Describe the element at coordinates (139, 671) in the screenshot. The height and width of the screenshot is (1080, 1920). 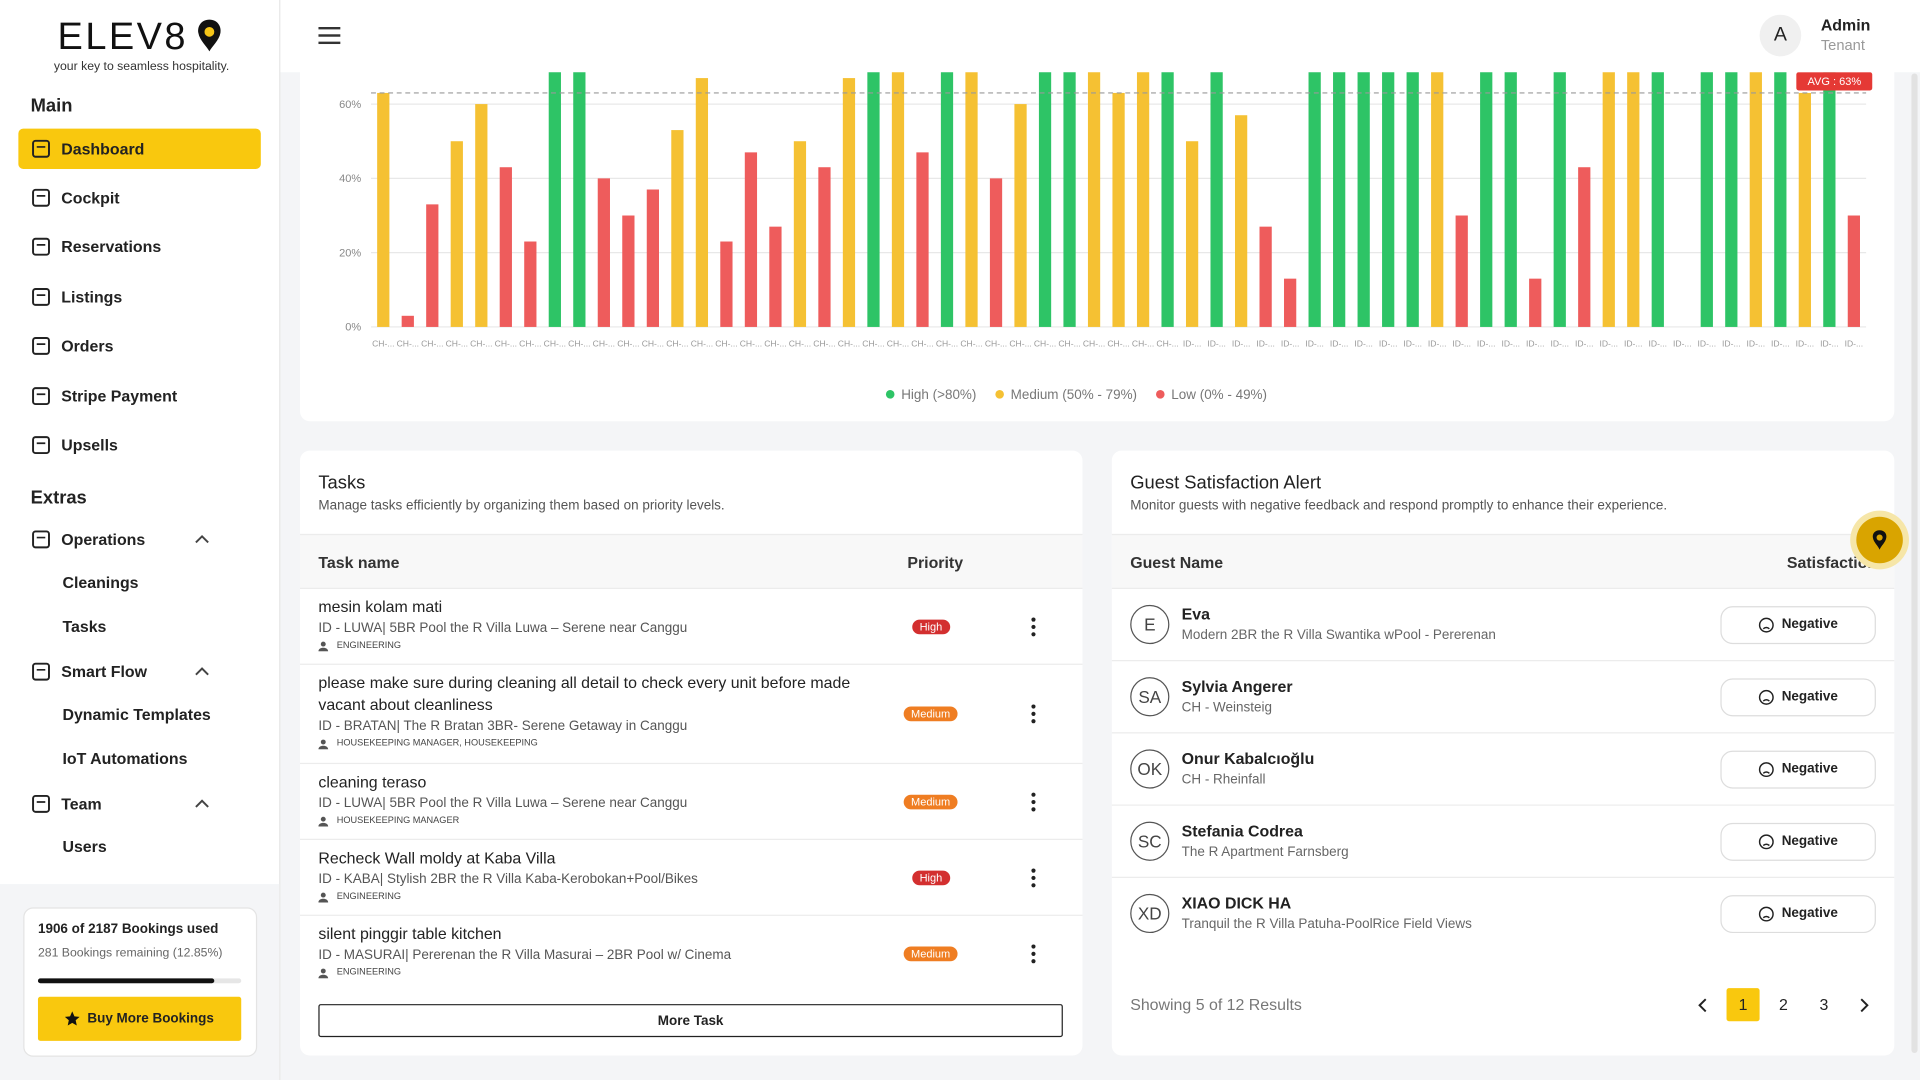
I see `nav-item: Smart Flow` at that location.